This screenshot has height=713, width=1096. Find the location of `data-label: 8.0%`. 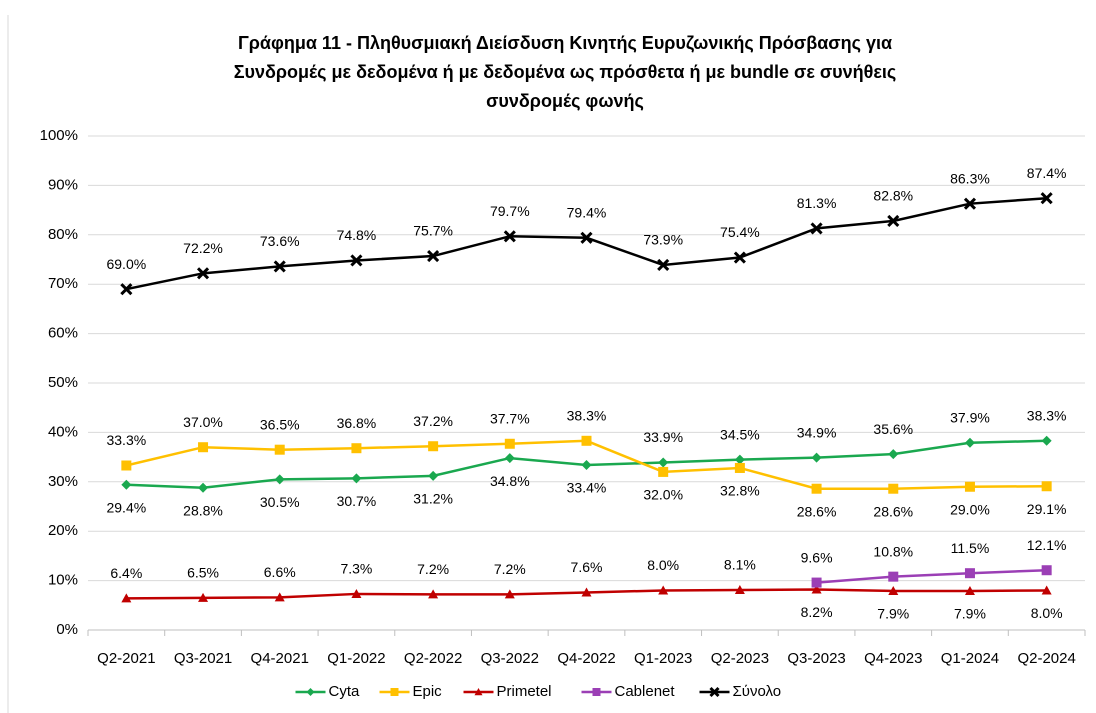

data-label: 8.0% is located at coordinates (663, 565).